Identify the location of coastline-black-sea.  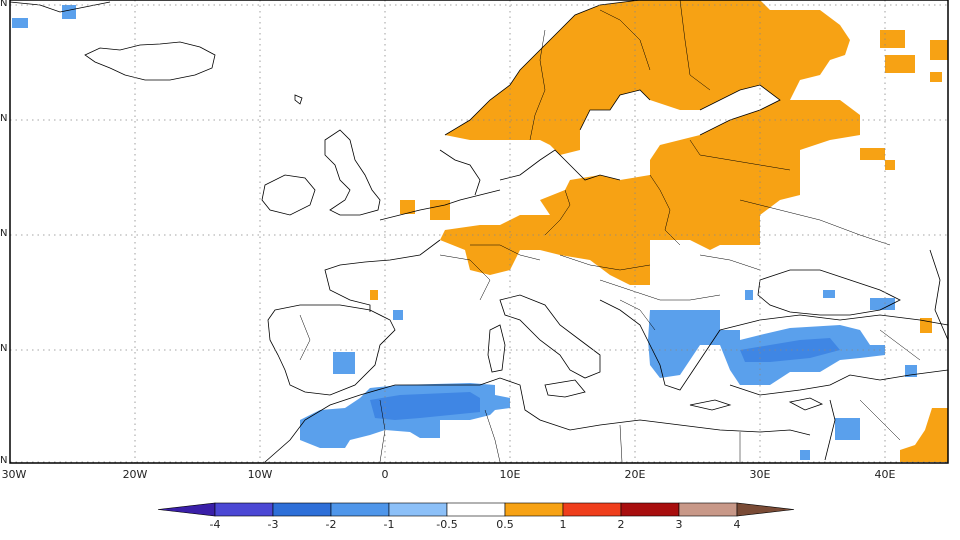
(829, 292).